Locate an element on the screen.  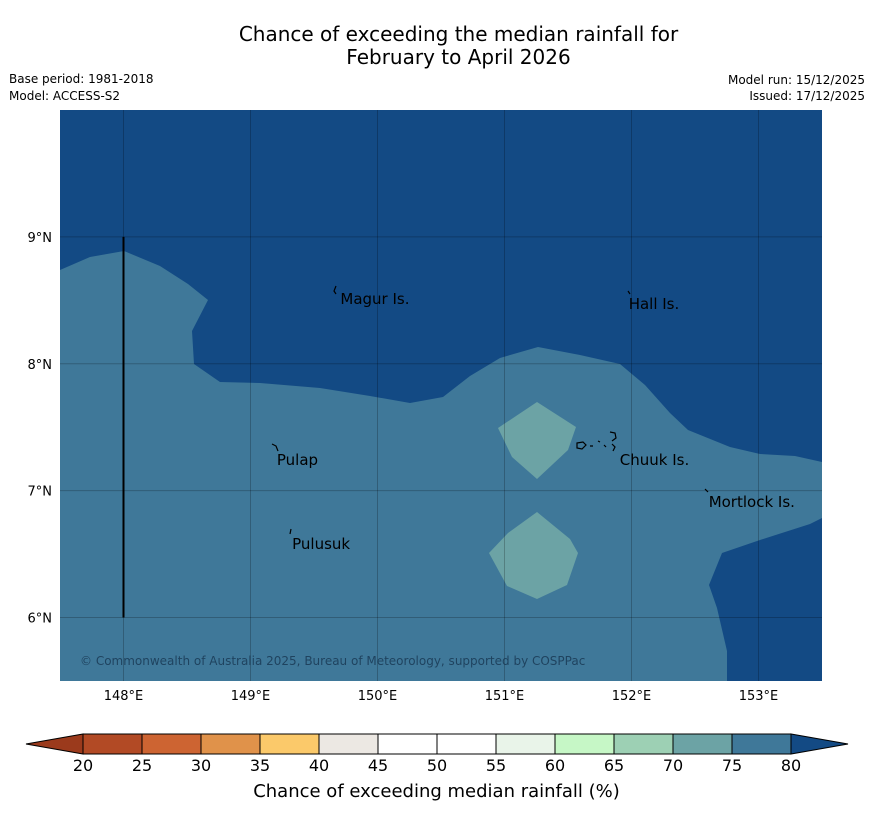
place-label: Magur Is. is located at coordinates (374, 299).